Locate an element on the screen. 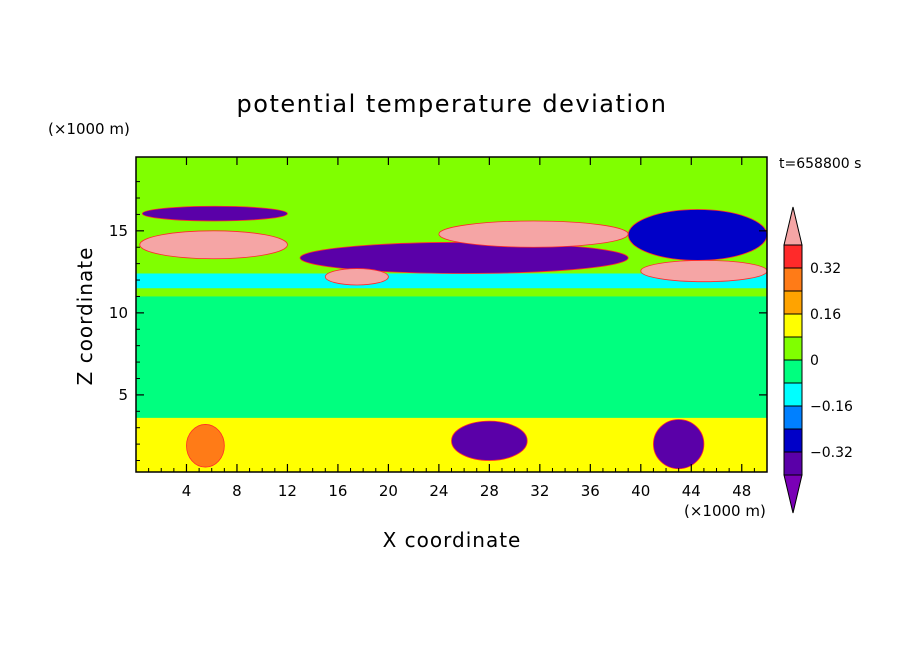  x-tick-label: 16 is located at coordinates (337, 491).